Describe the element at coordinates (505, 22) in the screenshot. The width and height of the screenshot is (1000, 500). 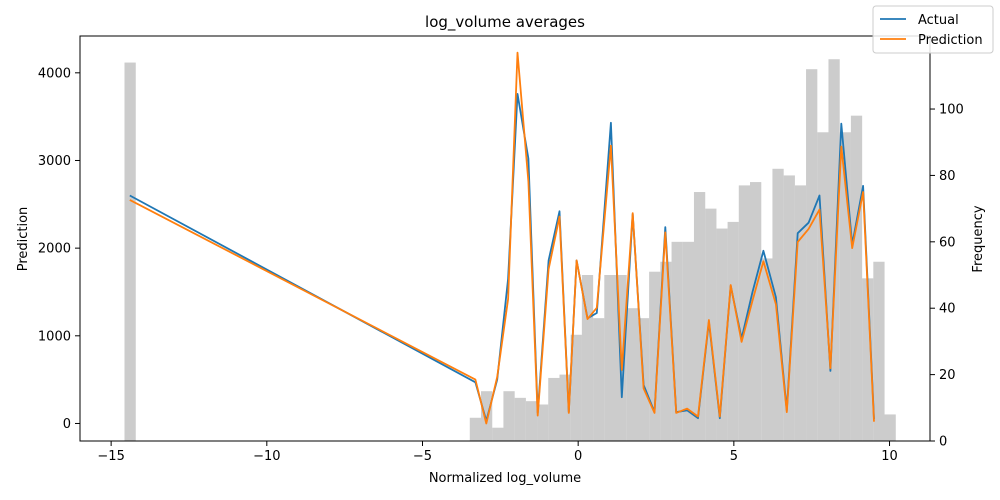
I see `chart-title: log_volume averages` at that location.